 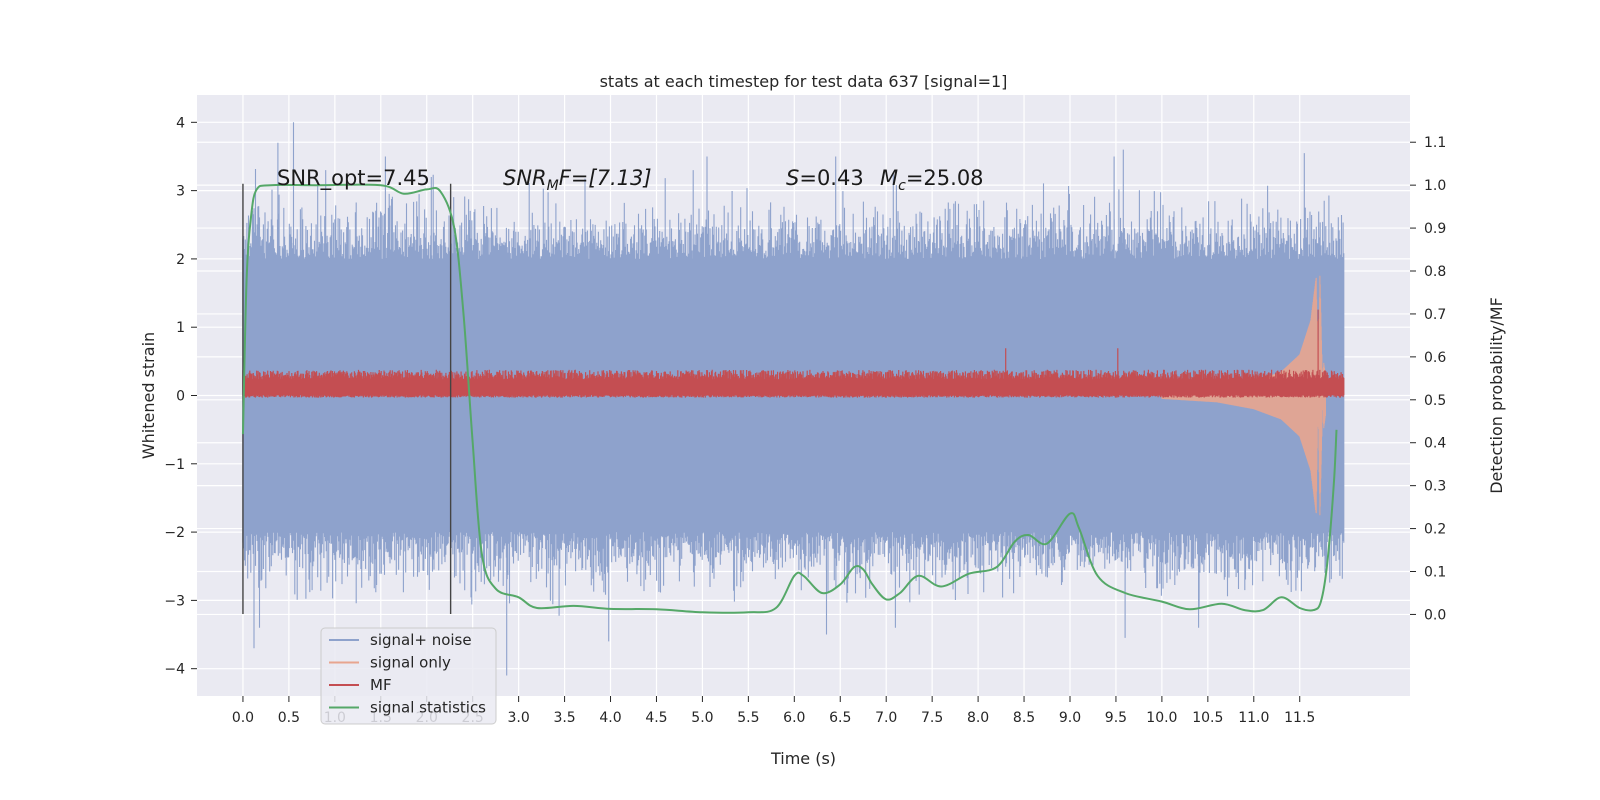 I want to click on y-right-tick-label: 0.0, so click(x=1435, y=615).